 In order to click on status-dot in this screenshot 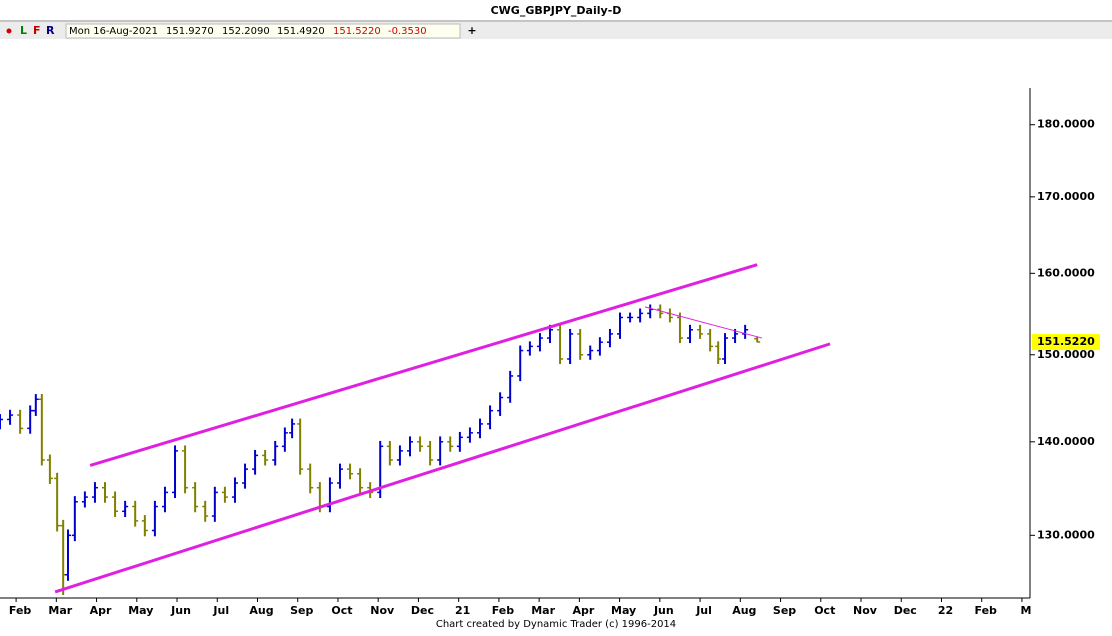, I will do `click(9, 31)`.